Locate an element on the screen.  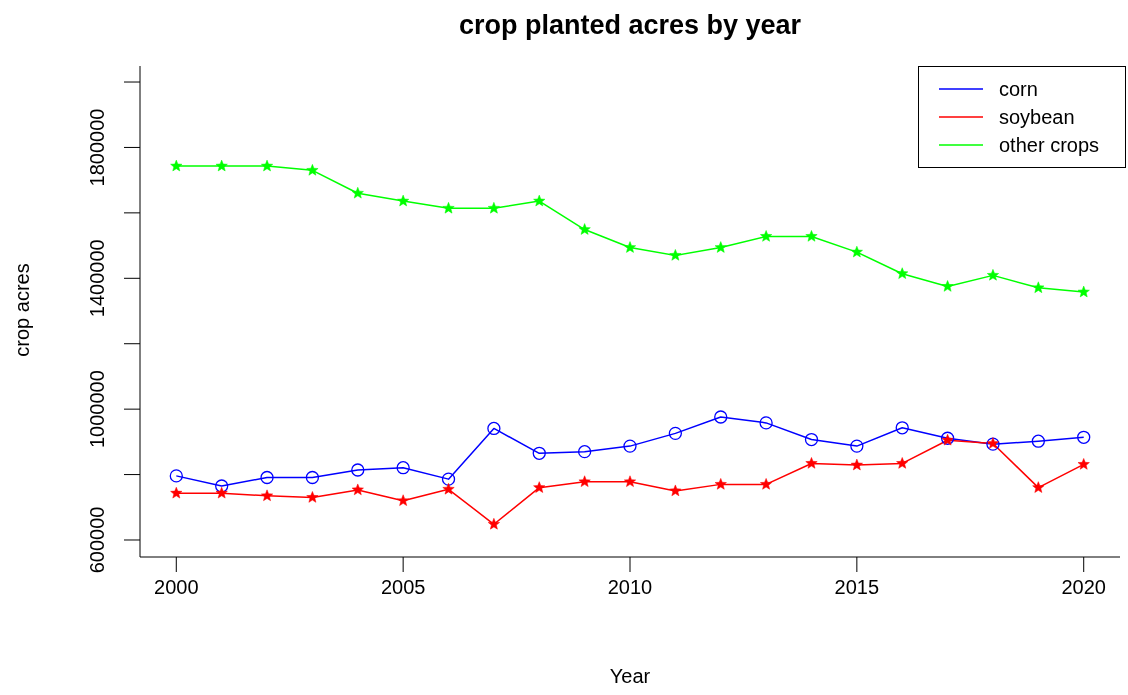
y-axis-title: crop acres is located at coordinates (22, 310).